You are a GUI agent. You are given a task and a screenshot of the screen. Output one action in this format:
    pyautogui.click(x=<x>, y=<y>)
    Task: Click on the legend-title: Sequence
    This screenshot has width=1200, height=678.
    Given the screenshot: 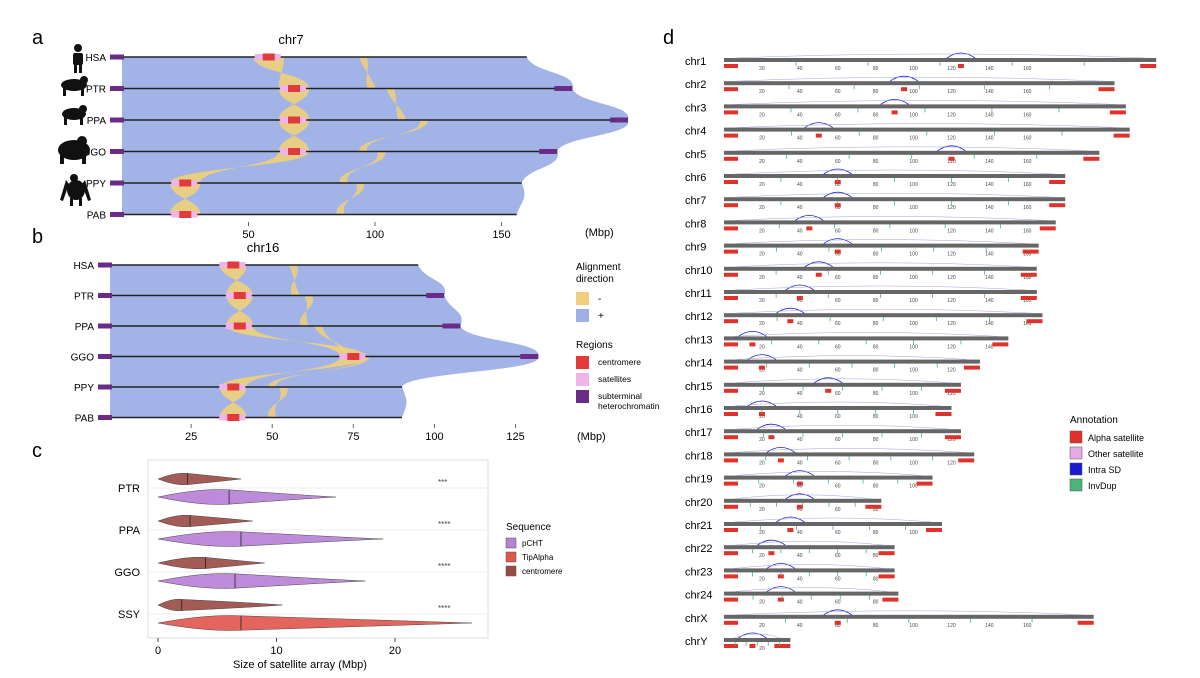 What is the action you would take?
    pyautogui.click(x=528, y=527)
    